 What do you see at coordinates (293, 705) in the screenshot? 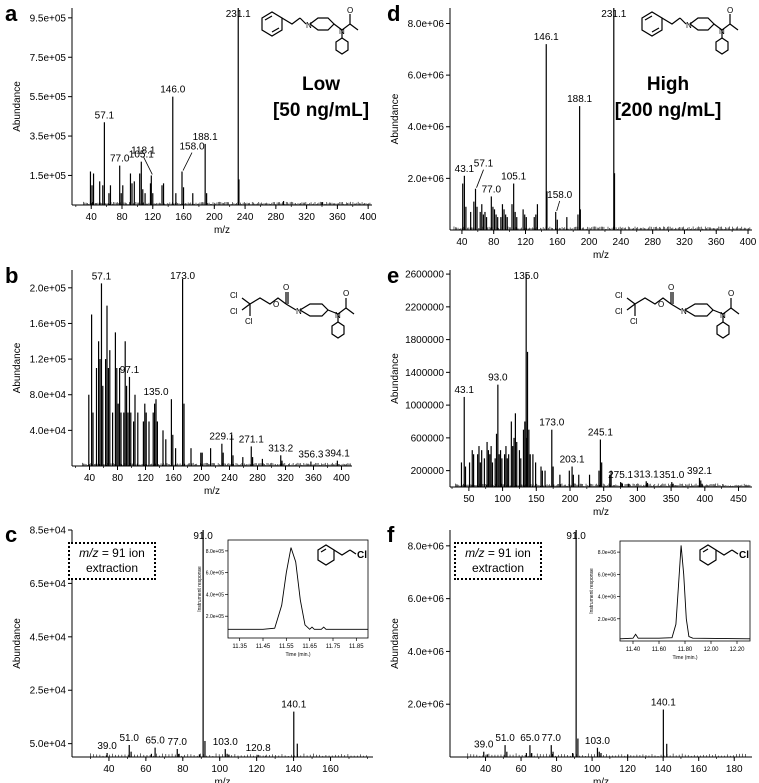
I see `peak-label-c: 140.1` at bounding box center [293, 705].